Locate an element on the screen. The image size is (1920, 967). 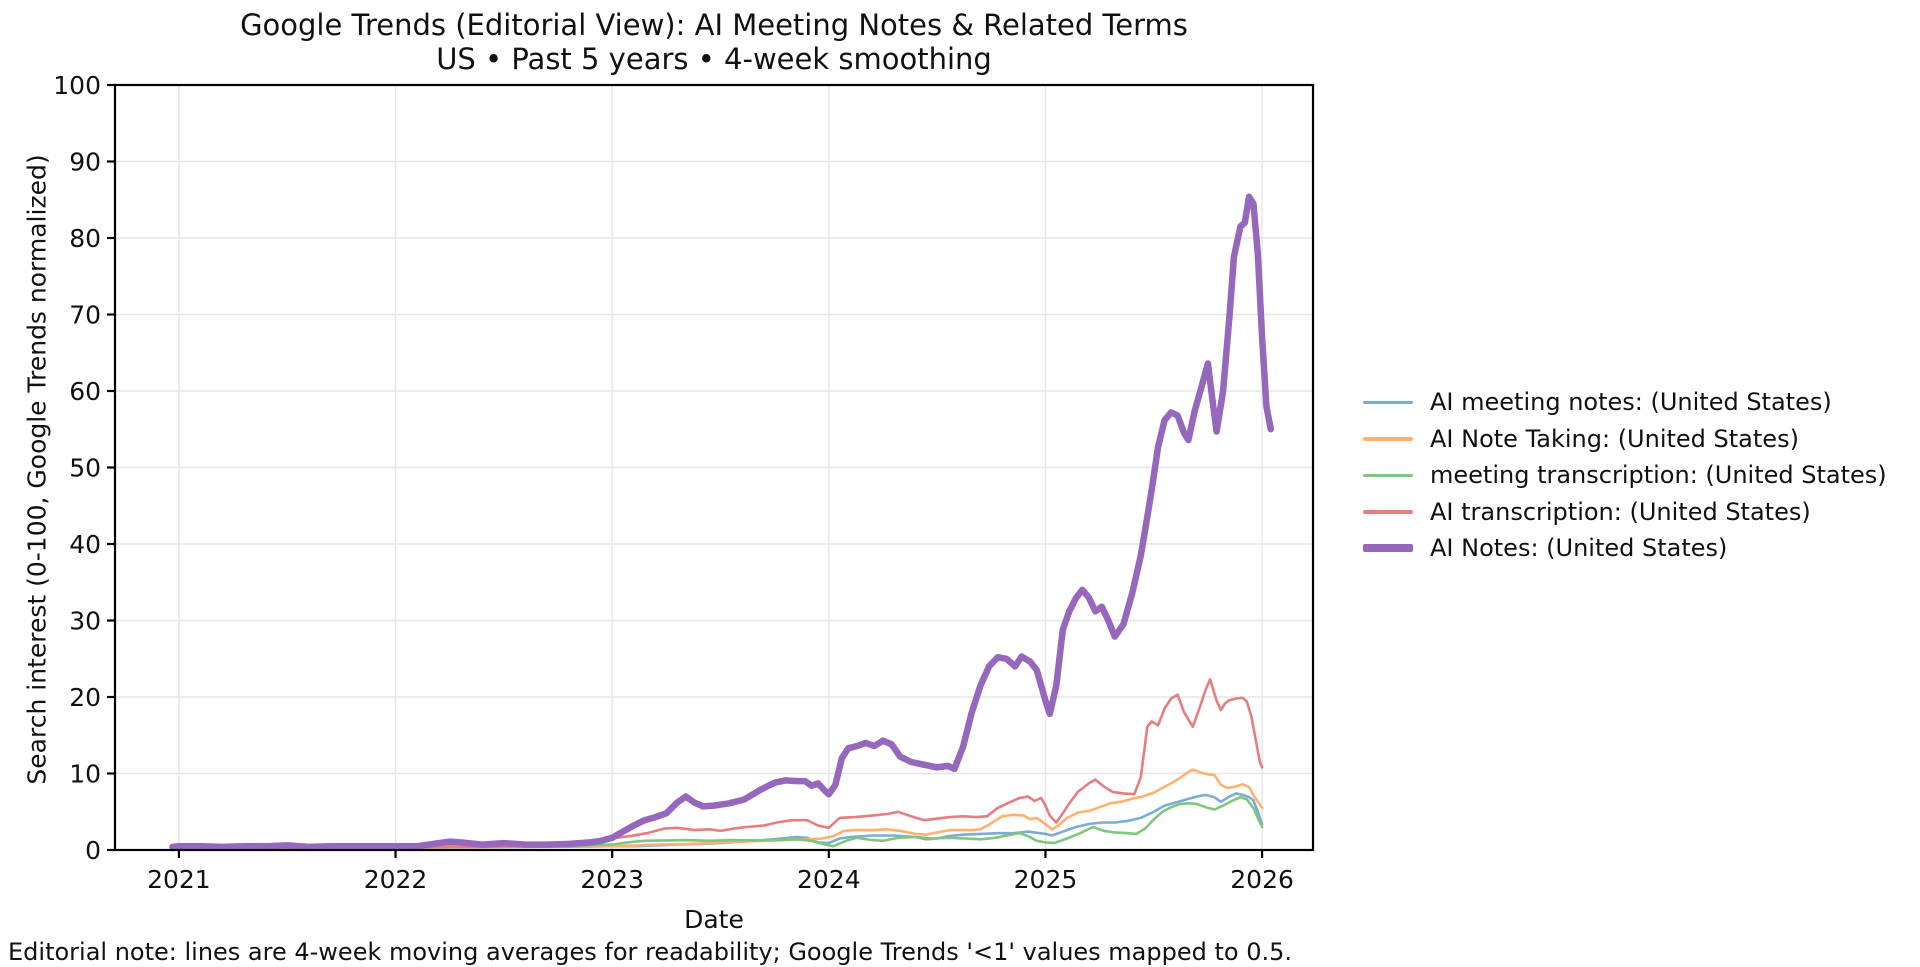
x-axis-label: Date is located at coordinates (714, 919).